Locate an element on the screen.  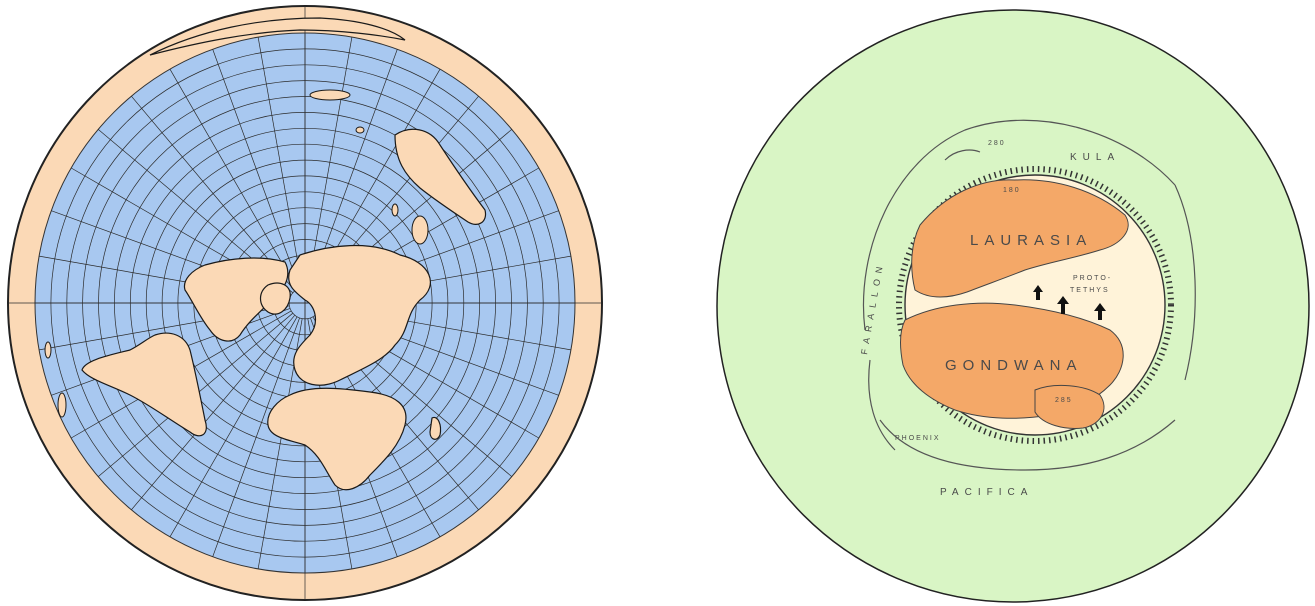
pangaea-landmass is located at coordinates (1014, 304).